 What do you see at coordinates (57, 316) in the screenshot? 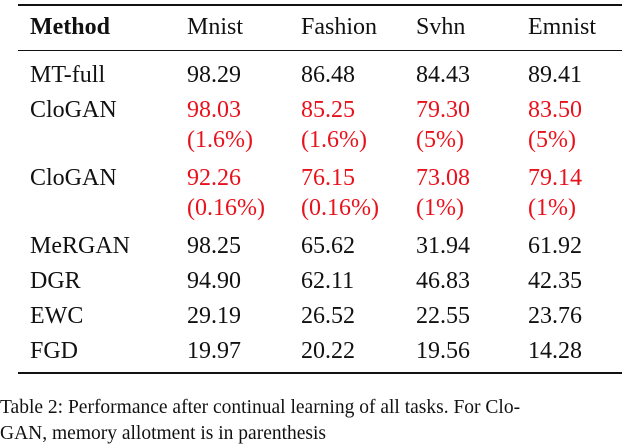
I see `method-cell: EWC` at bounding box center [57, 316].